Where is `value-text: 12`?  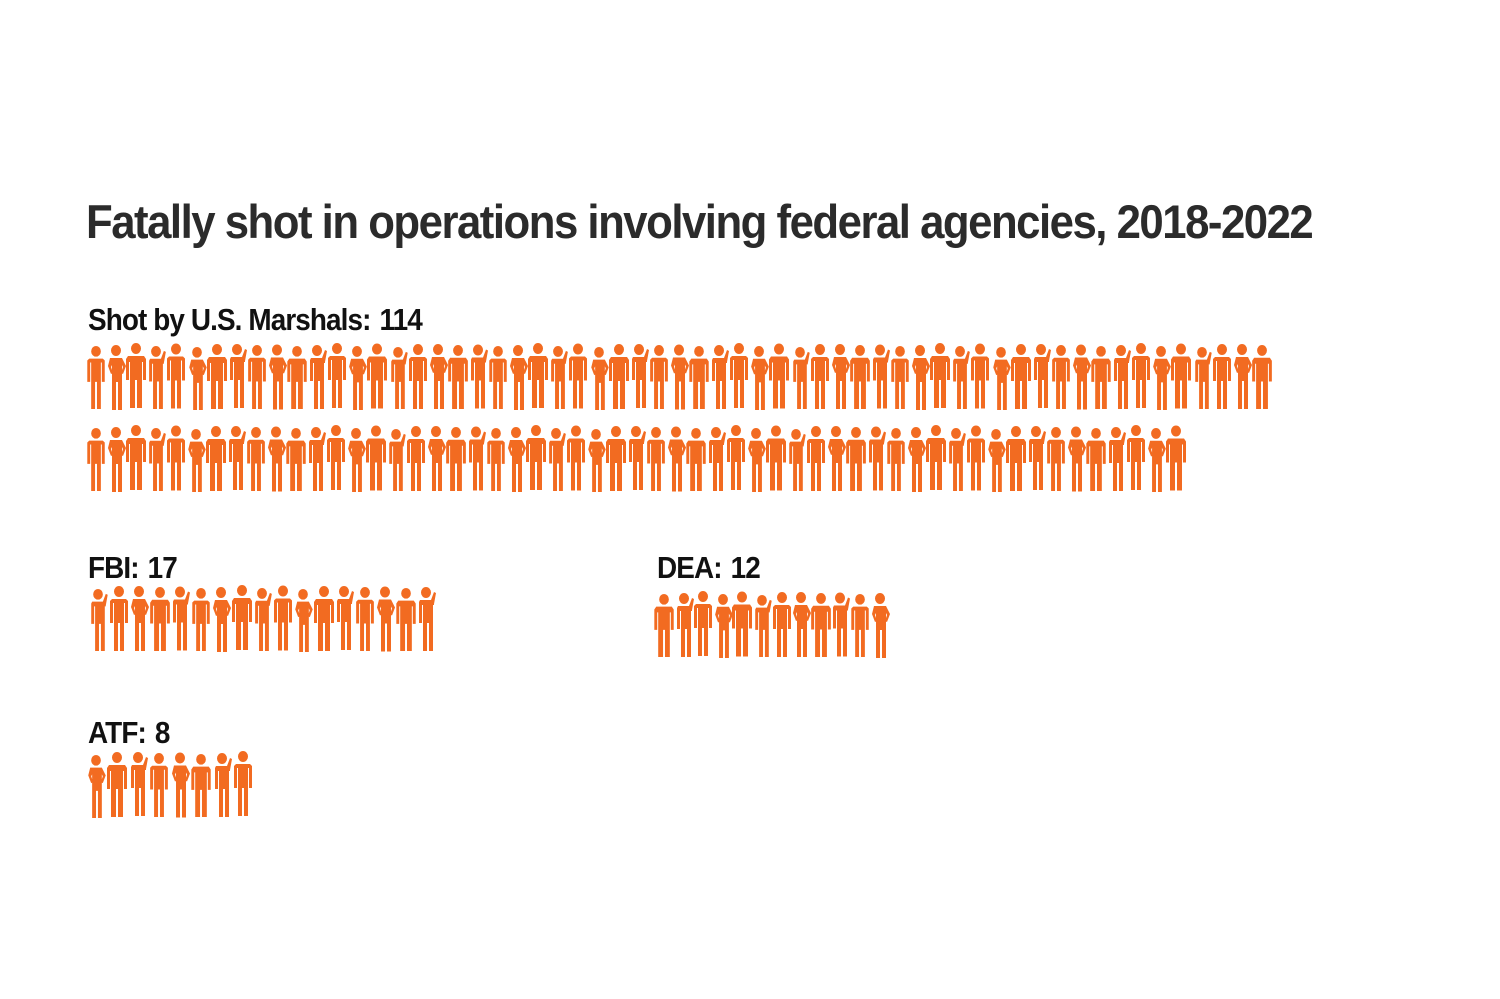
value-text: 12 is located at coordinates (745, 567).